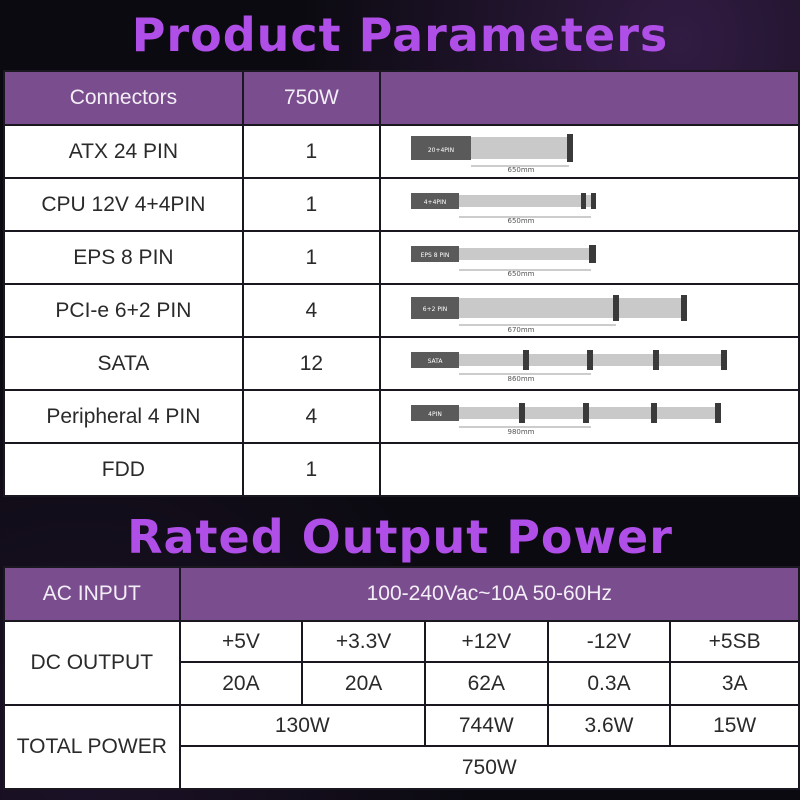 The height and width of the screenshot is (800, 800). Describe the element at coordinates (609, 683) in the screenshot. I see `rail-current: 0.3A` at that location.